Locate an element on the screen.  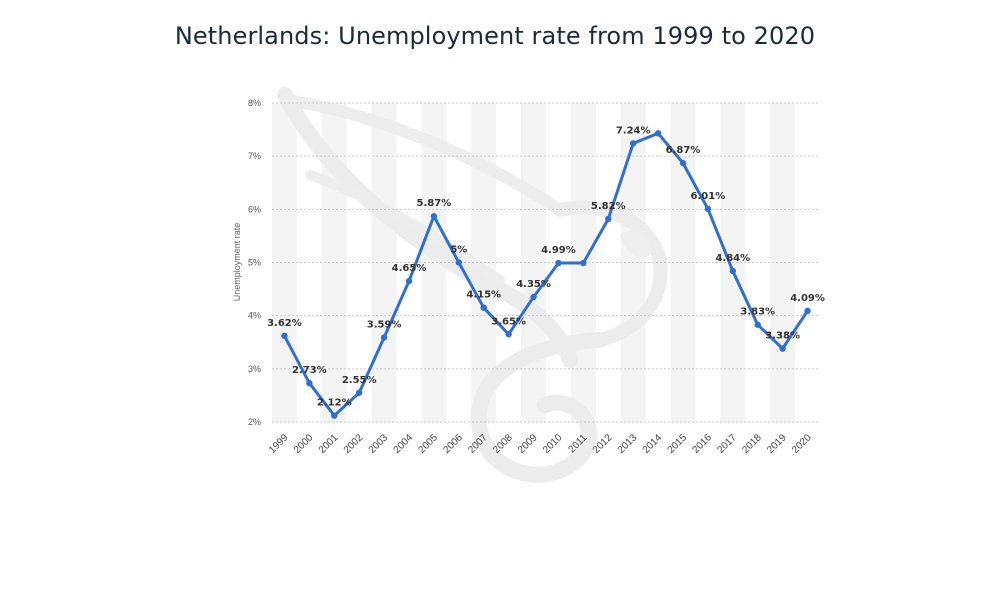
y-tick-label: 5% is located at coordinates (254, 263).